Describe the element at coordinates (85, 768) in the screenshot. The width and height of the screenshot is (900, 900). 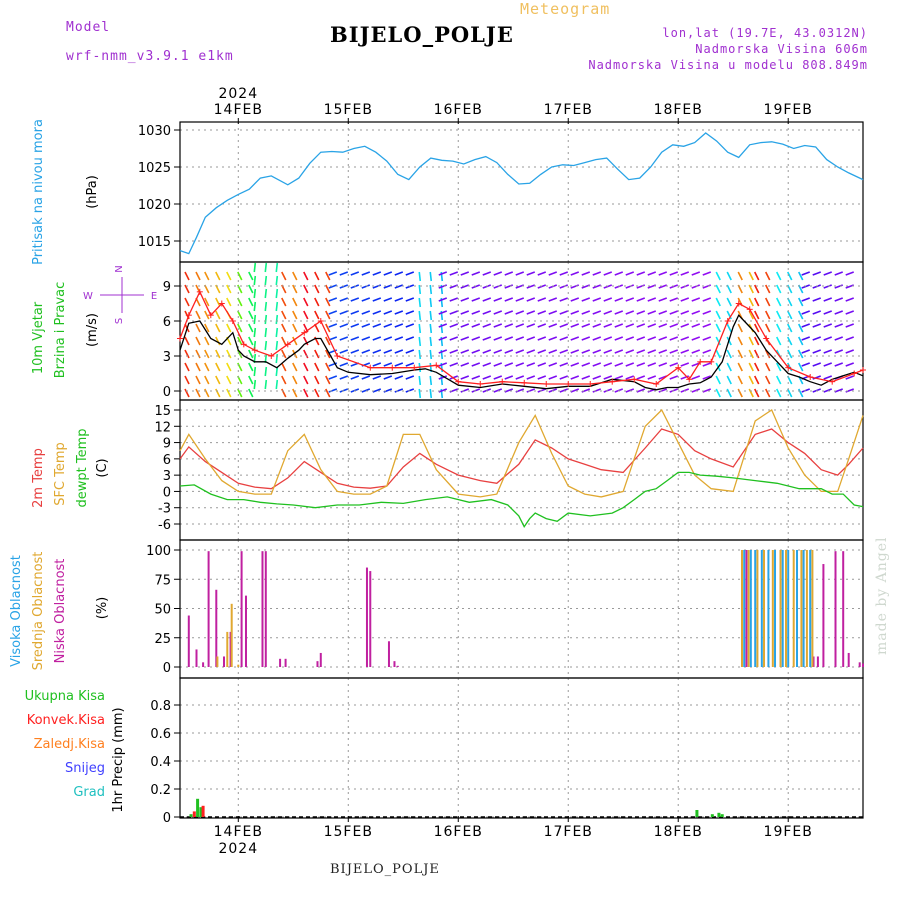
I see `precip-legend-3: Snijeg` at that location.